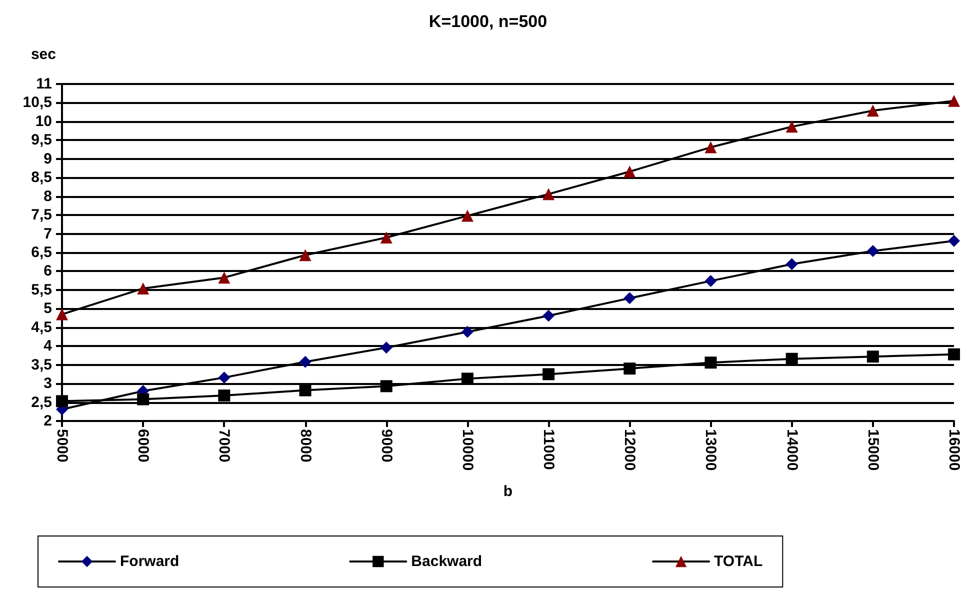 The image size is (976, 595). What do you see at coordinates (41, 177) in the screenshot?
I see `y-tick-label: 8,5` at bounding box center [41, 177].